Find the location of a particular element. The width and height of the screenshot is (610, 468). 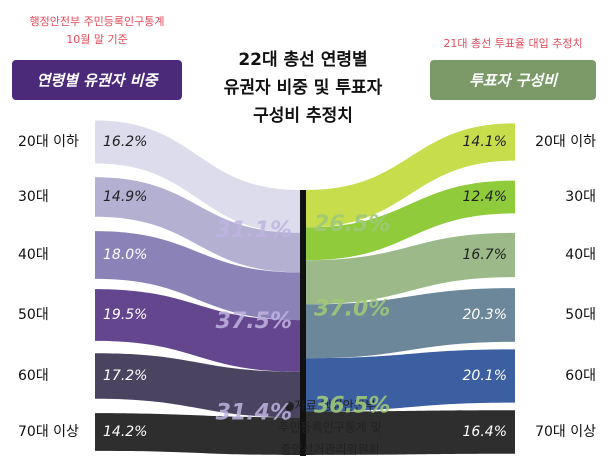

value-label: 20.3% is located at coordinates (485, 315).